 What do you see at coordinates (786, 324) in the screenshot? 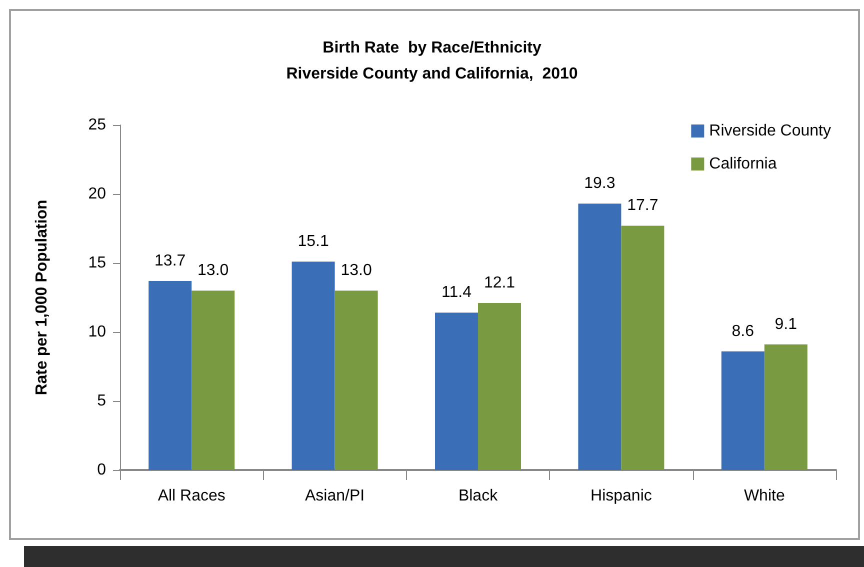
I see `data-label: 9.1` at bounding box center [786, 324].